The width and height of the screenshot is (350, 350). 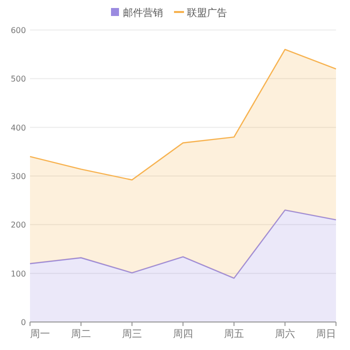 What do you see at coordinates (143, 13) in the screenshot?
I see `legend-label: 邮件营销` at bounding box center [143, 13].